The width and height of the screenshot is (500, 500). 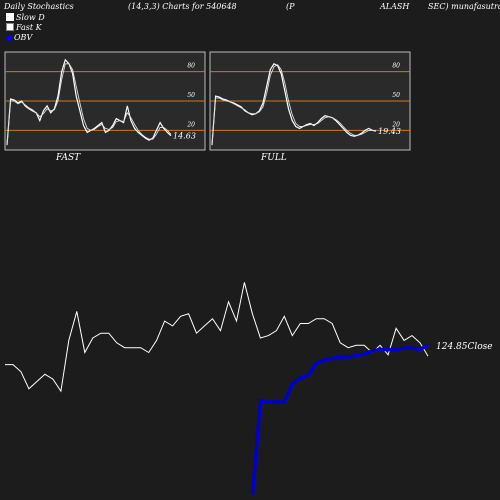 What do you see at coordinates (274, 158) in the screenshot?
I see `panel-title-full: FULL` at bounding box center [274, 158].